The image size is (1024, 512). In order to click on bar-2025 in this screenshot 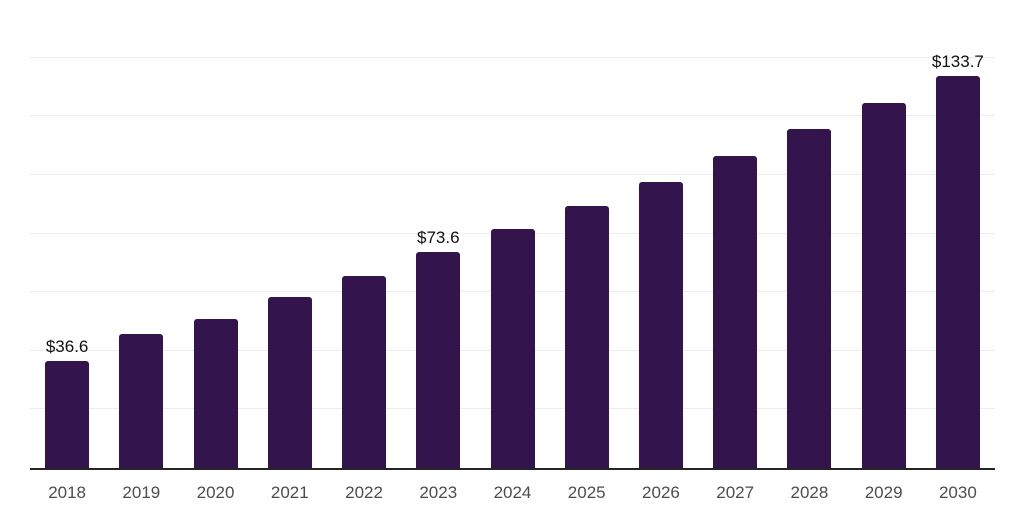, I will do `click(586, 336)`.